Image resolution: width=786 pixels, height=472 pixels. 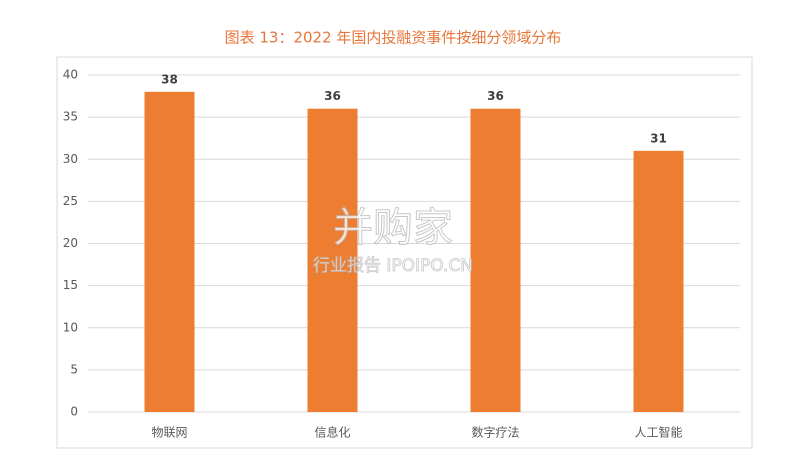 What do you see at coordinates (70, 75) in the screenshot?
I see `y-tick-label: 40` at bounding box center [70, 75].